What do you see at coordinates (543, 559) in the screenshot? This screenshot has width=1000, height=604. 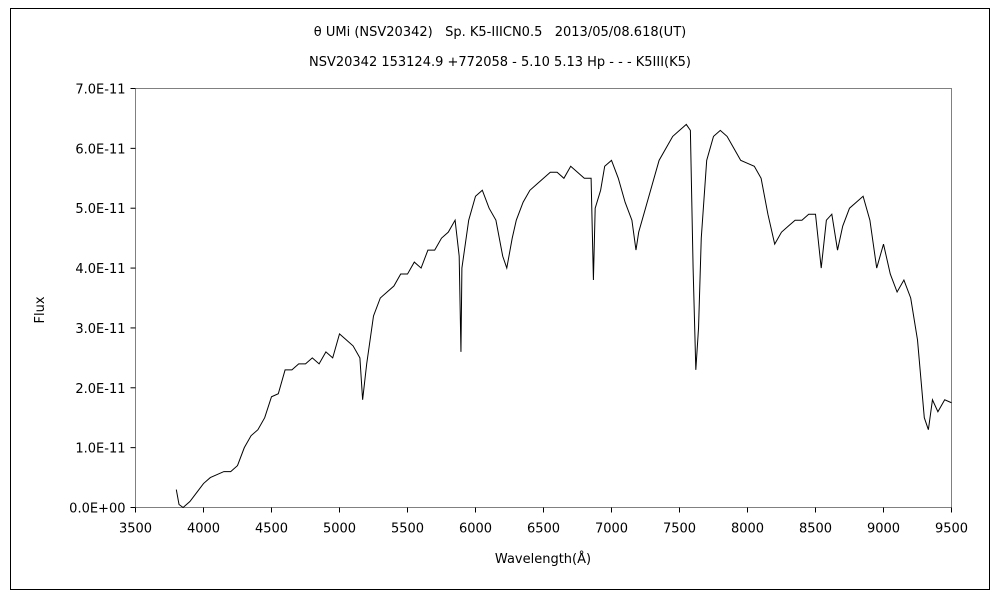 I see `x-axis-label: Wavelength(Å)` at bounding box center [543, 559].